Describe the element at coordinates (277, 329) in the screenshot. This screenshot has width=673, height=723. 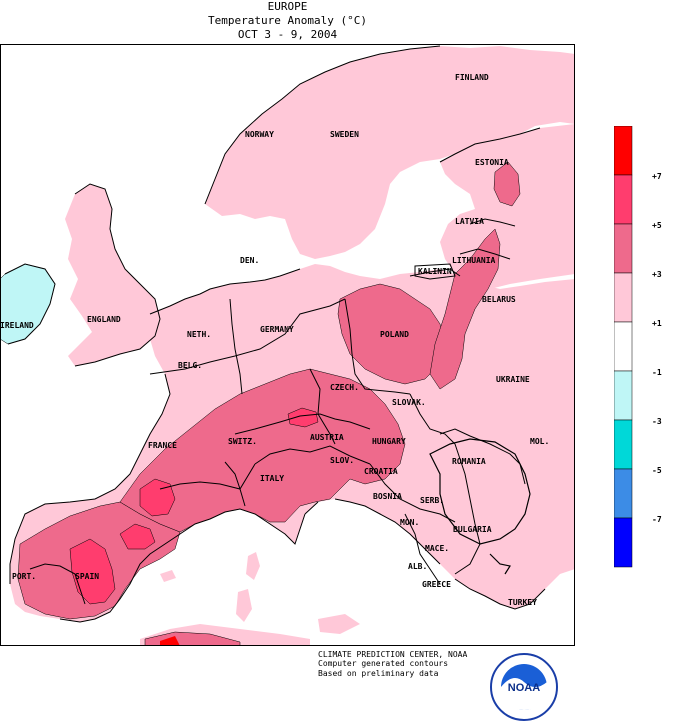
I see `label-germany: GERMANY` at that location.